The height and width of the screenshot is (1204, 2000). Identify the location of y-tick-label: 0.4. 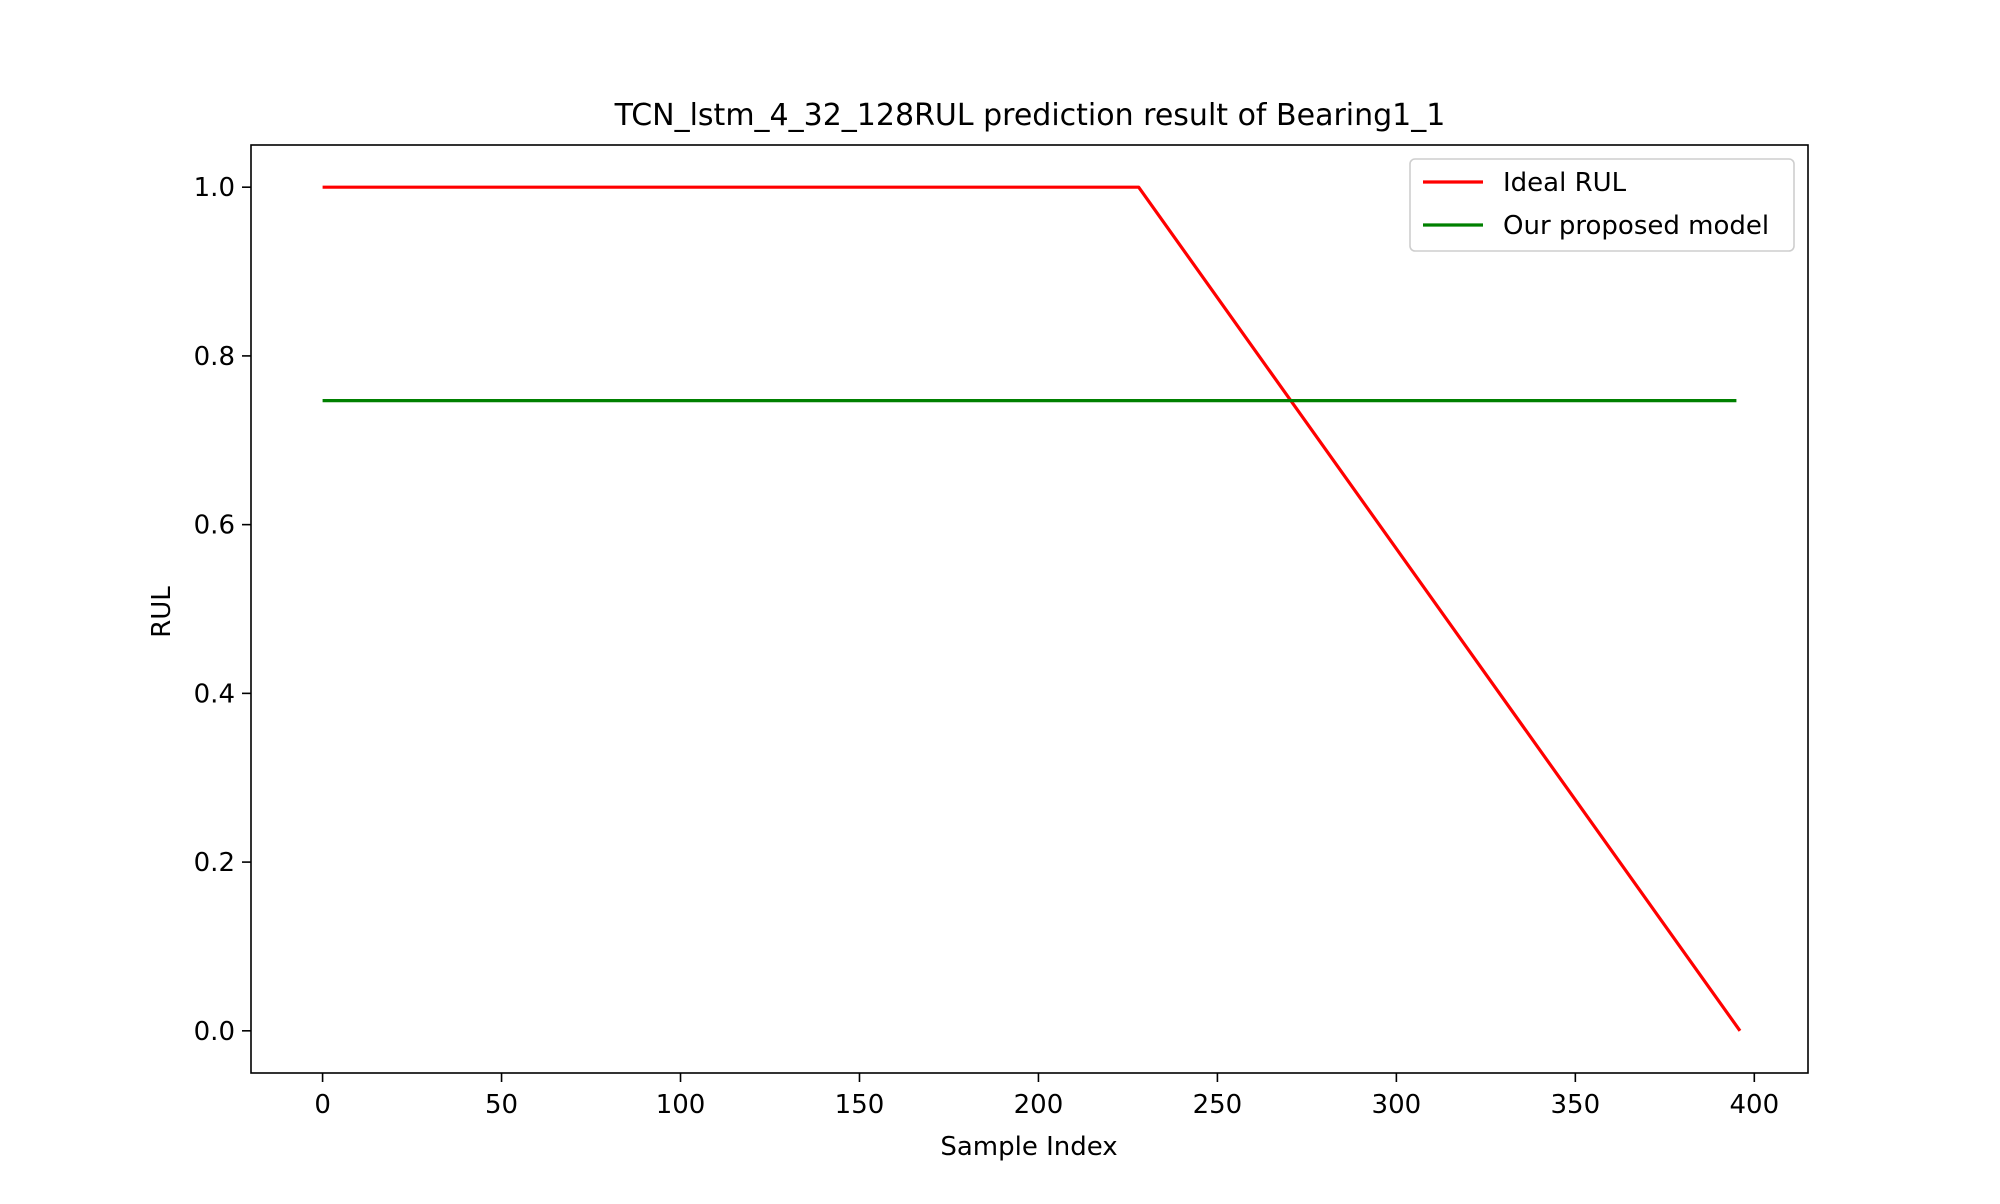
(214, 694).